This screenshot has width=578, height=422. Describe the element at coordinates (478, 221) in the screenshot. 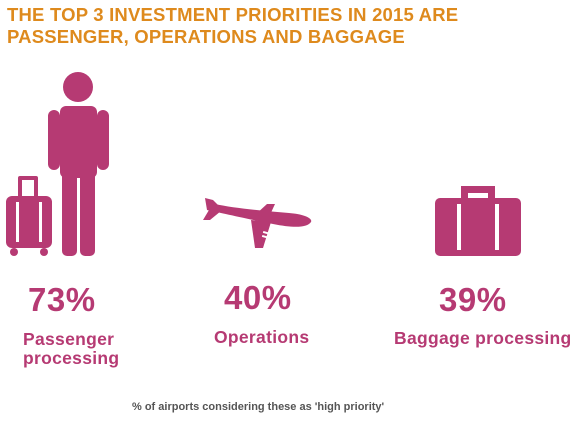

I see `suitcase-icon` at that location.